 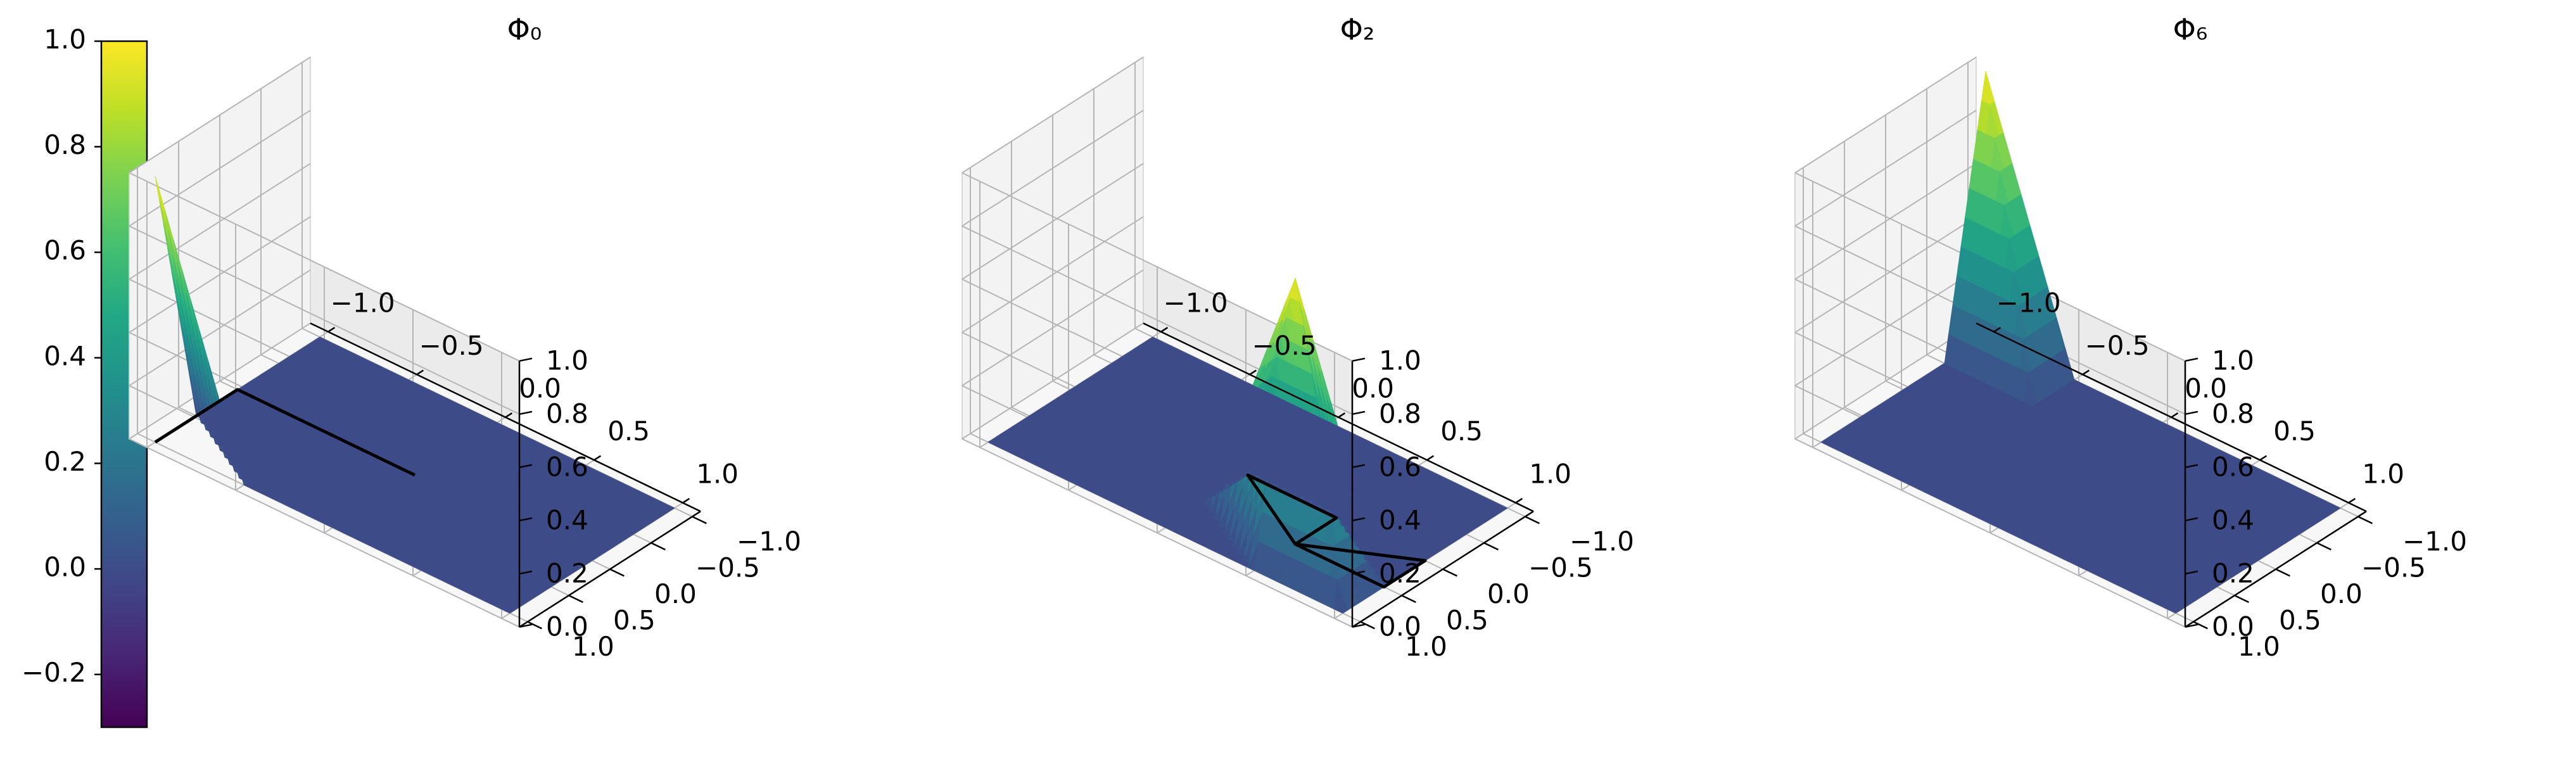 I want to click on colorbar-tick-label: 0.2, so click(x=65, y=461).